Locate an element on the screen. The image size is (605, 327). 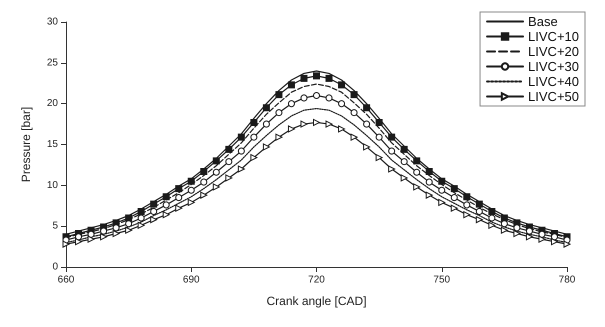
legend-label: LIVC+40 is located at coordinates (553, 81).